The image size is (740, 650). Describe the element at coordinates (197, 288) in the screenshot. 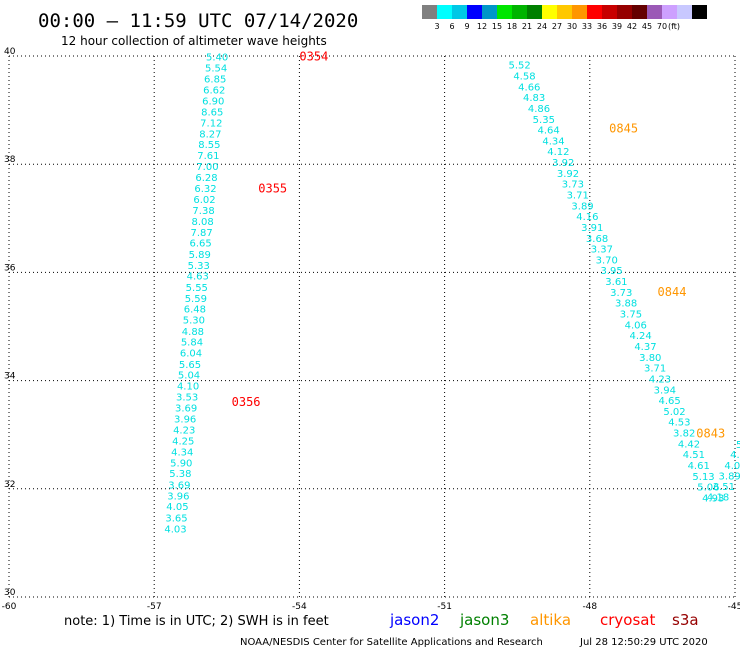

I see `swh-value: 5.55` at that location.